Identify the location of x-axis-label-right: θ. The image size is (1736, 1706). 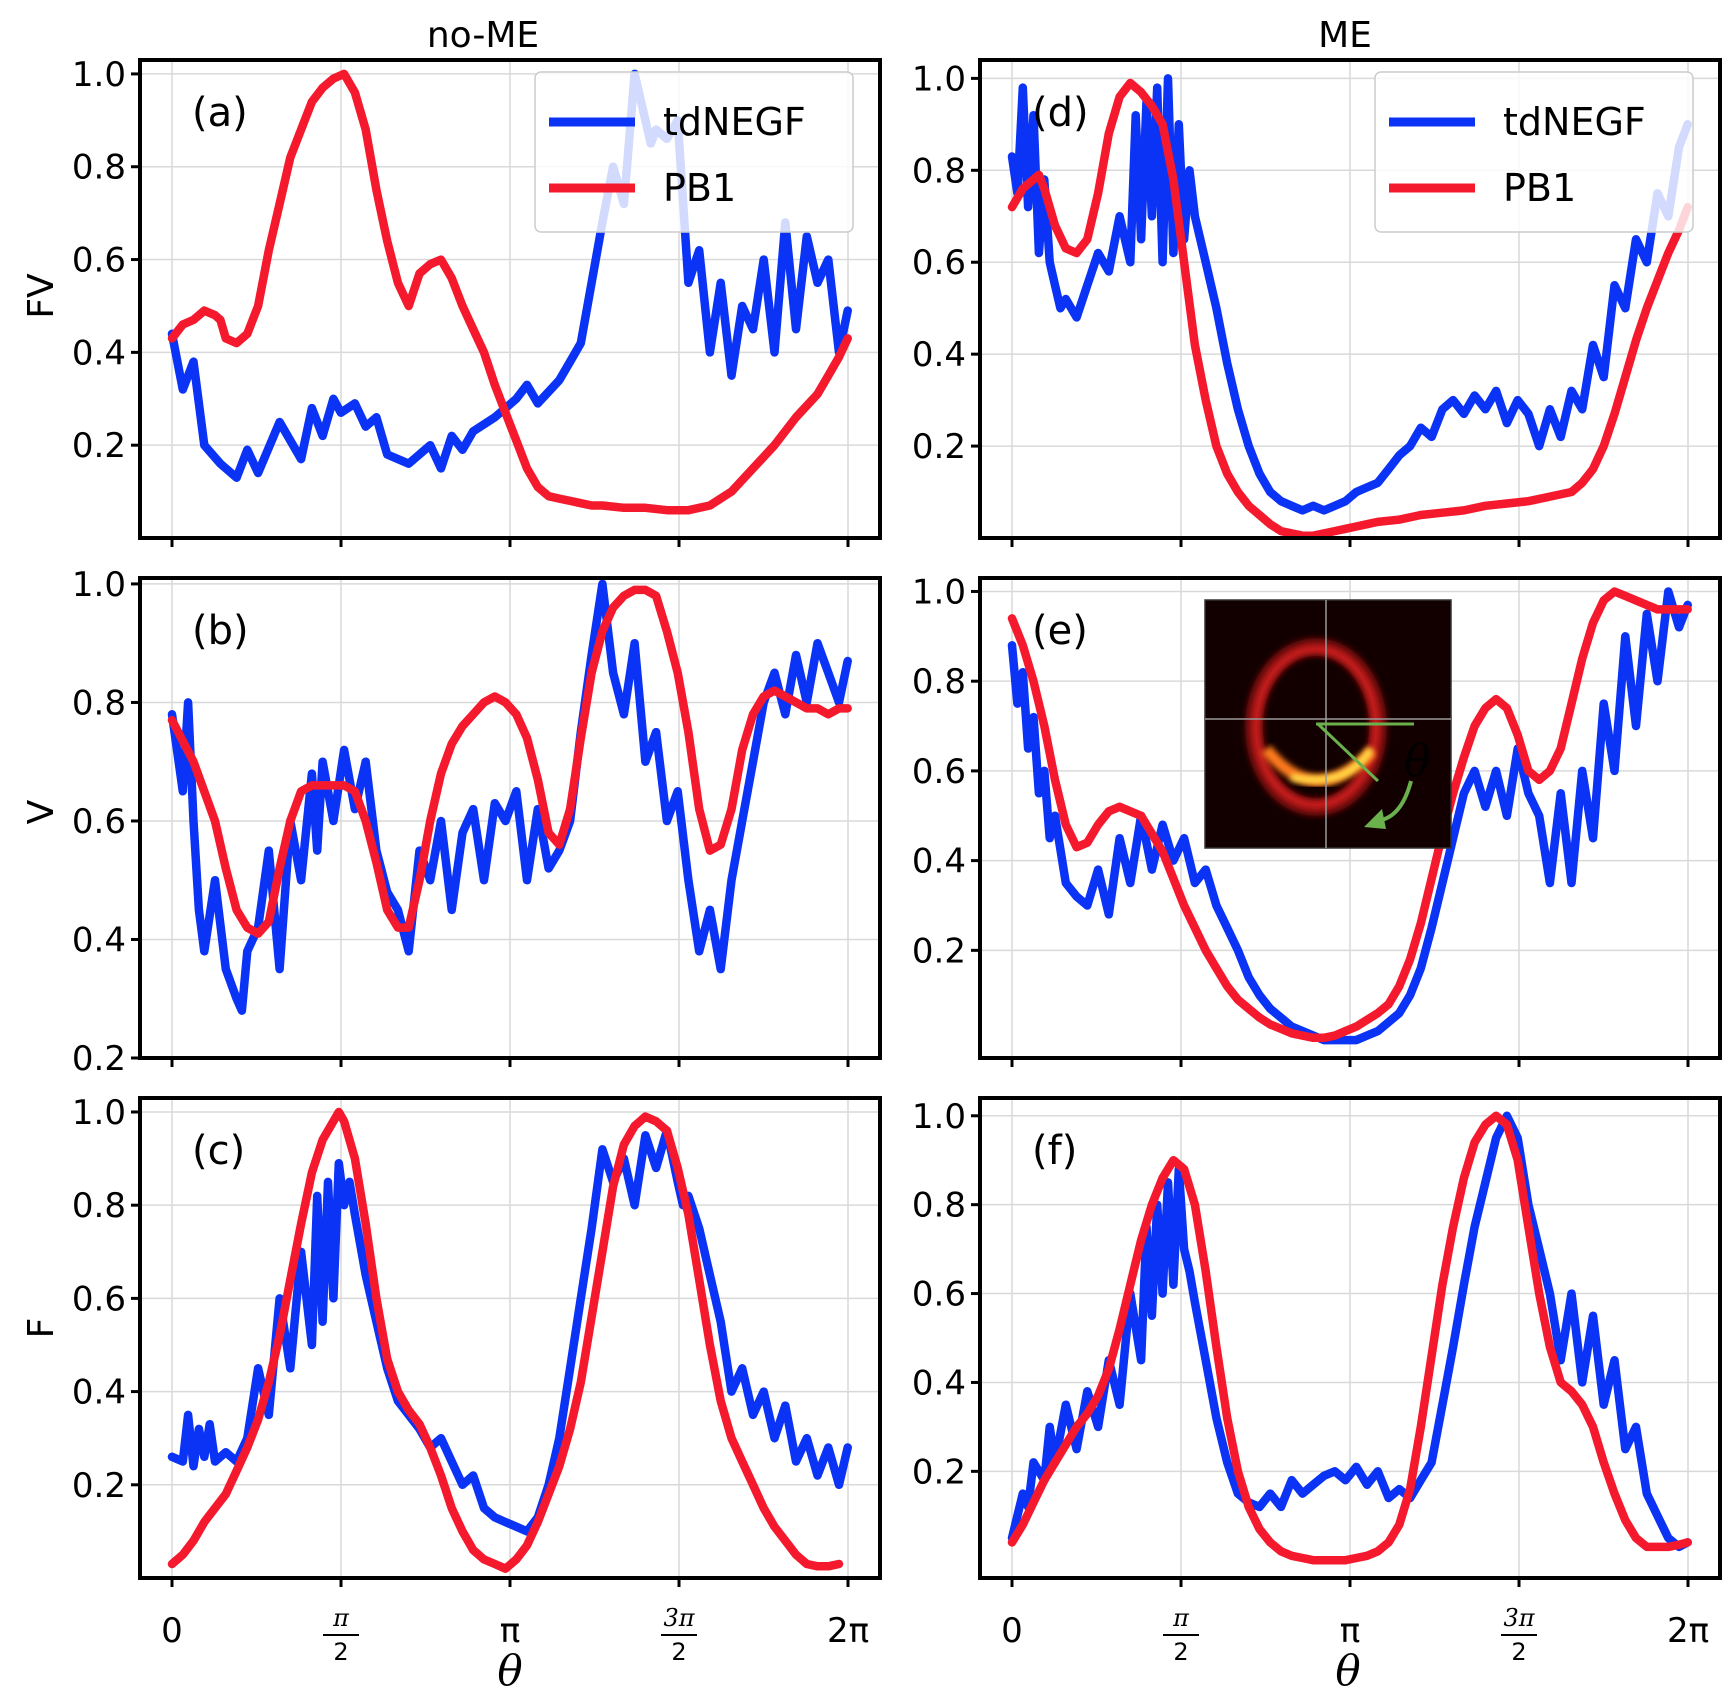
(1347, 1670).